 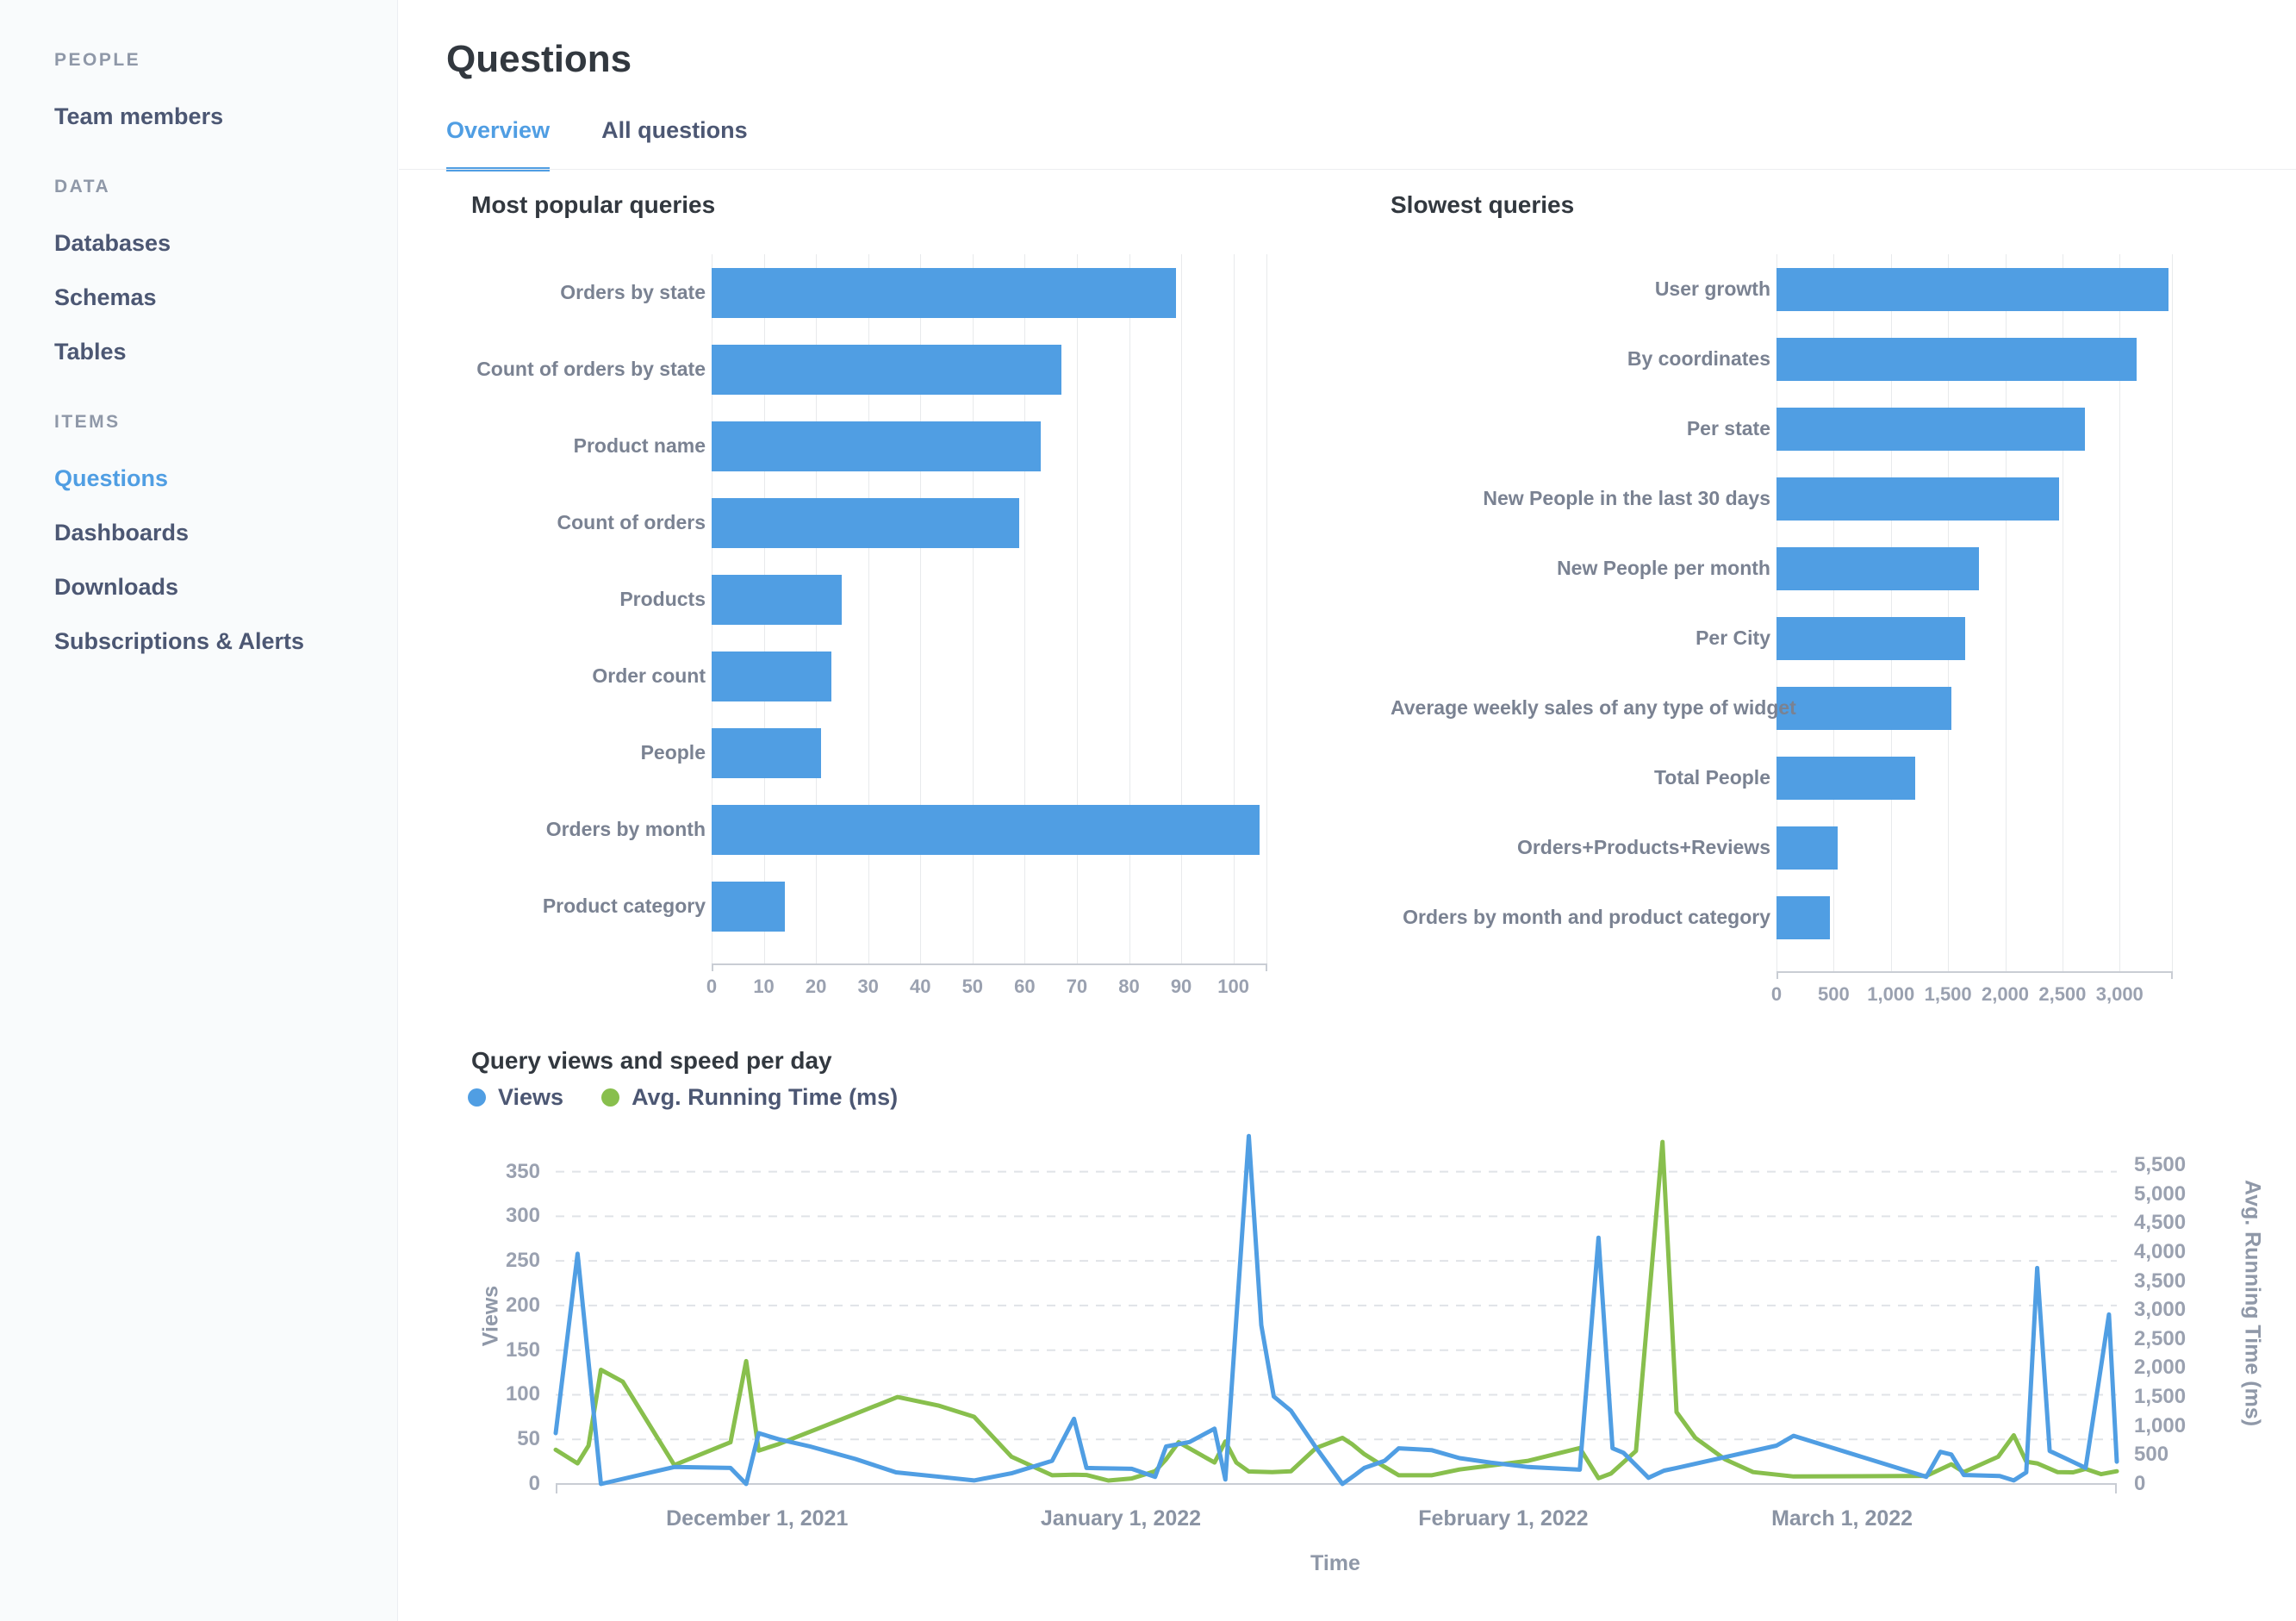 I want to click on sidebar-header-data: DATA, so click(x=83, y=186).